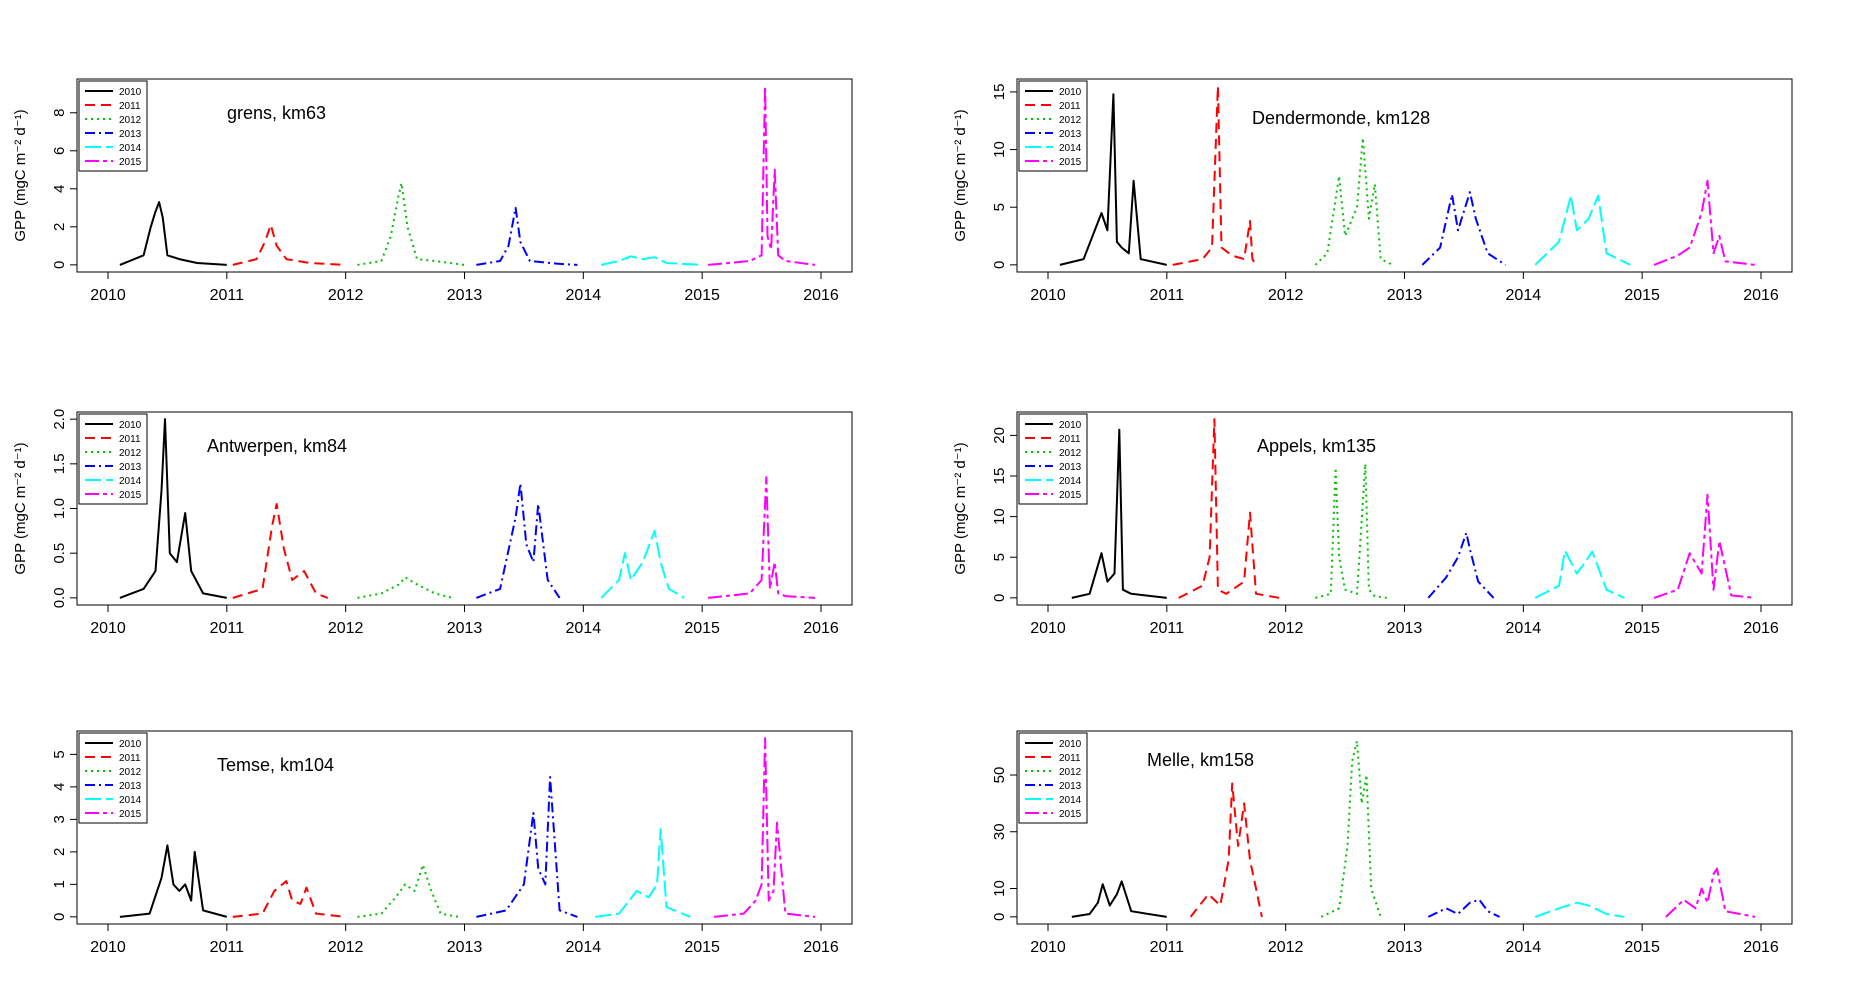 Image resolution: width=1872 pixels, height=1000 pixels. Describe the element at coordinates (999, 516) in the screenshot. I see `y-tick-label: 10` at that location.